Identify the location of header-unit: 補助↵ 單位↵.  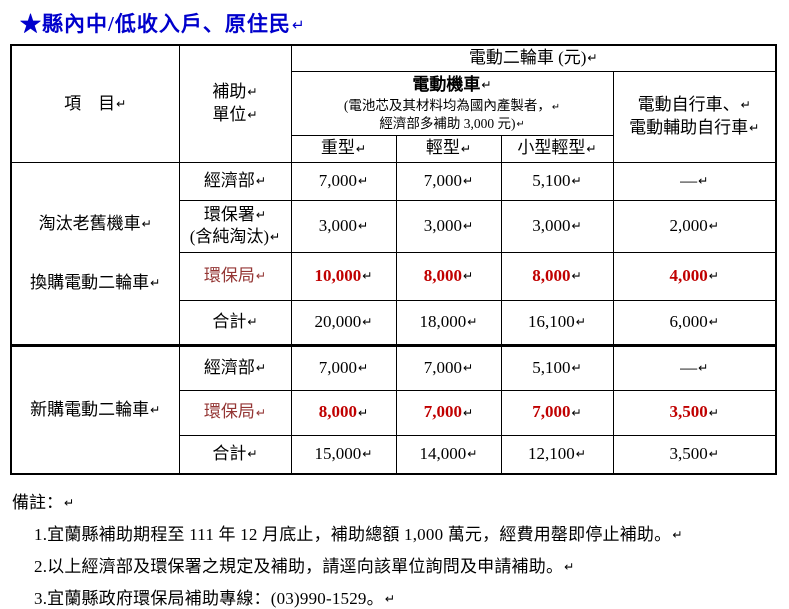
(235, 103).